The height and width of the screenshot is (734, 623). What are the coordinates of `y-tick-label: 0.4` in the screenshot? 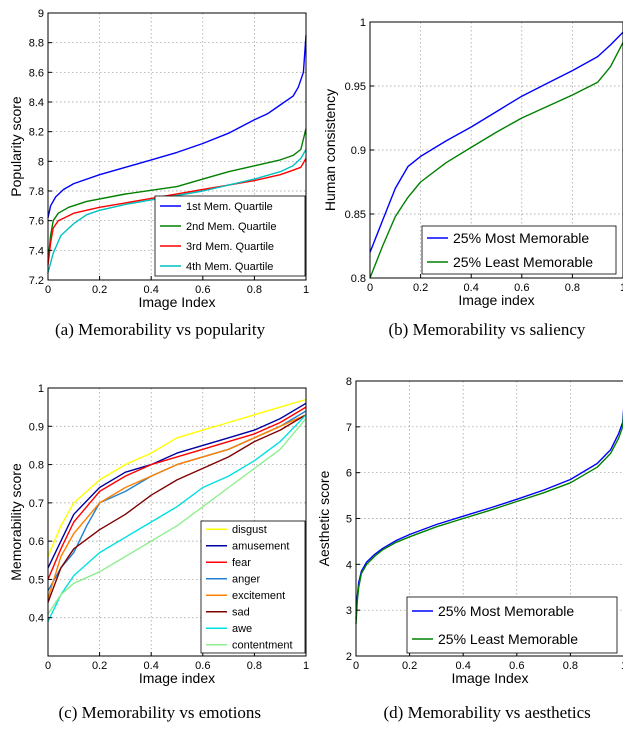 It's located at (36, 619).